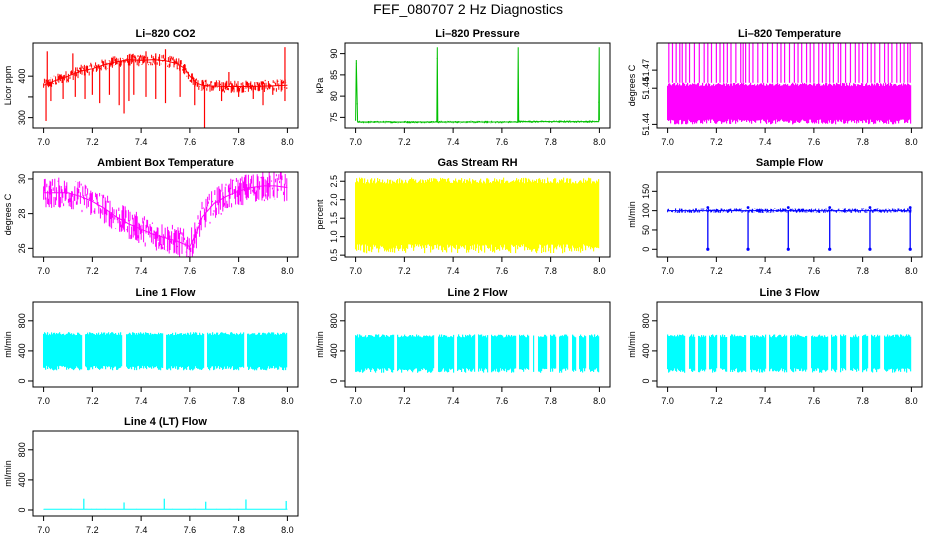 The width and height of the screenshot is (936, 540). What do you see at coordinates (646, 210) in the screenshot?
I see `y-tick-label: 100` at bounding box center [646, 210].